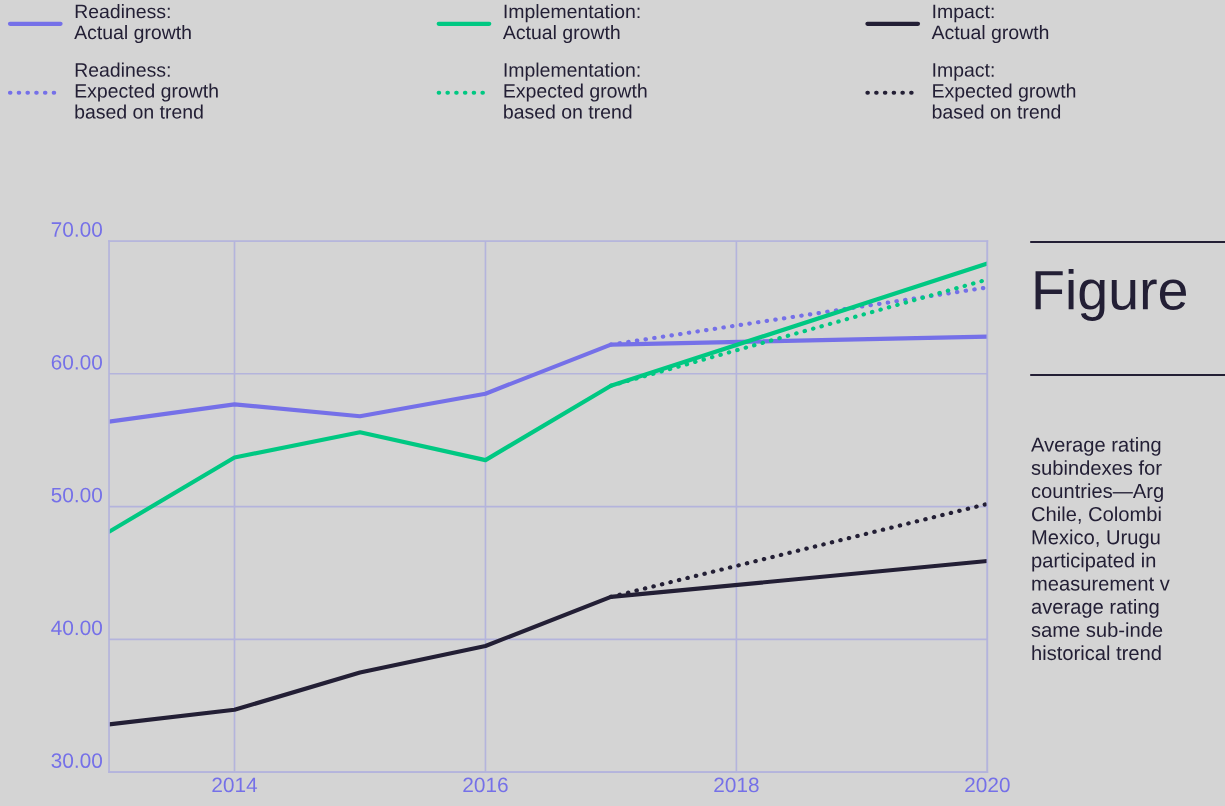 The height and width of the screenshot is (806, 1225). Describe the element at coordinates (1004, 91) in the screenshot. I see `legend-label: Impact: Expected growth based on trend` at that location.